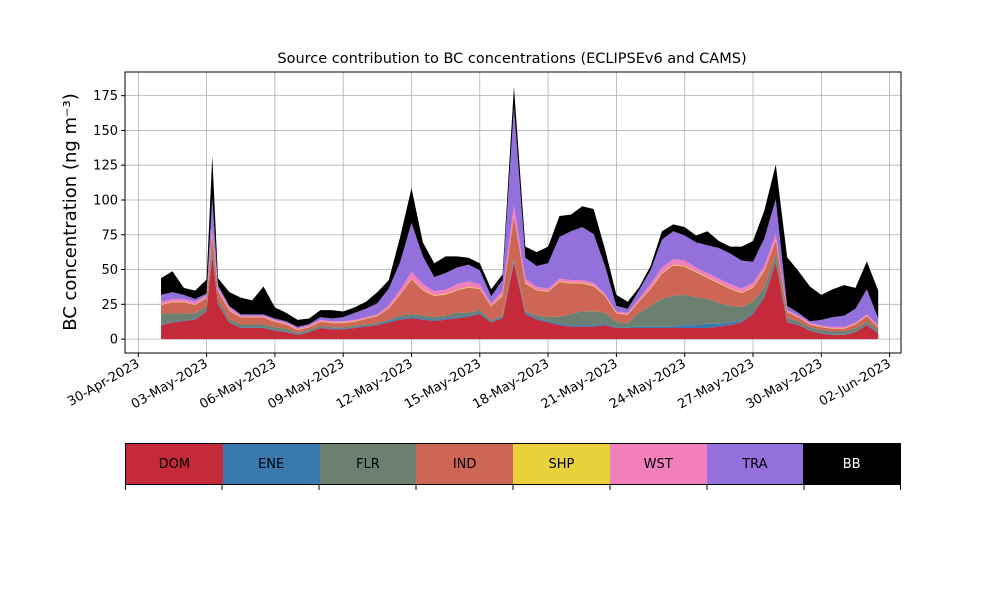 The height and width of the screenshot is (600, 1000). What do you see at coordinates (511, 384) in the screenshot?
I see `x-tick-label: 18-May-2023` at bounding box center [511, 384].